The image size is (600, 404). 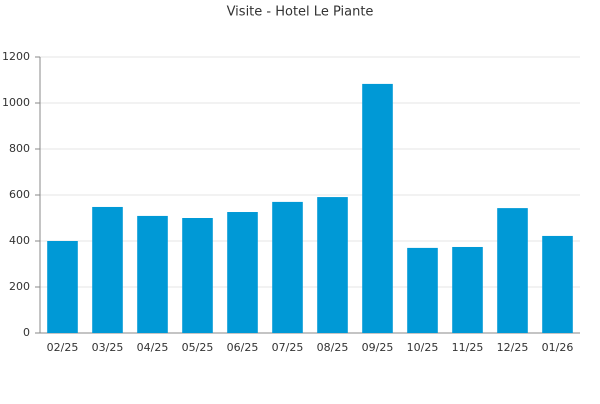 What do you see at coordinates (108, 347) in the screenshot?
I see `x-tick-label: 03/25` at bounding box center [108, 347].